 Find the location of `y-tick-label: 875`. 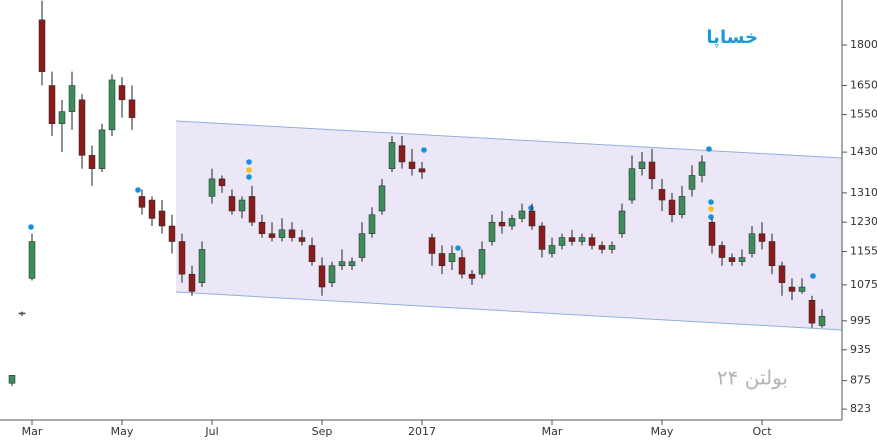

y-tick-label: 875 is located at coordinates (860, 380).